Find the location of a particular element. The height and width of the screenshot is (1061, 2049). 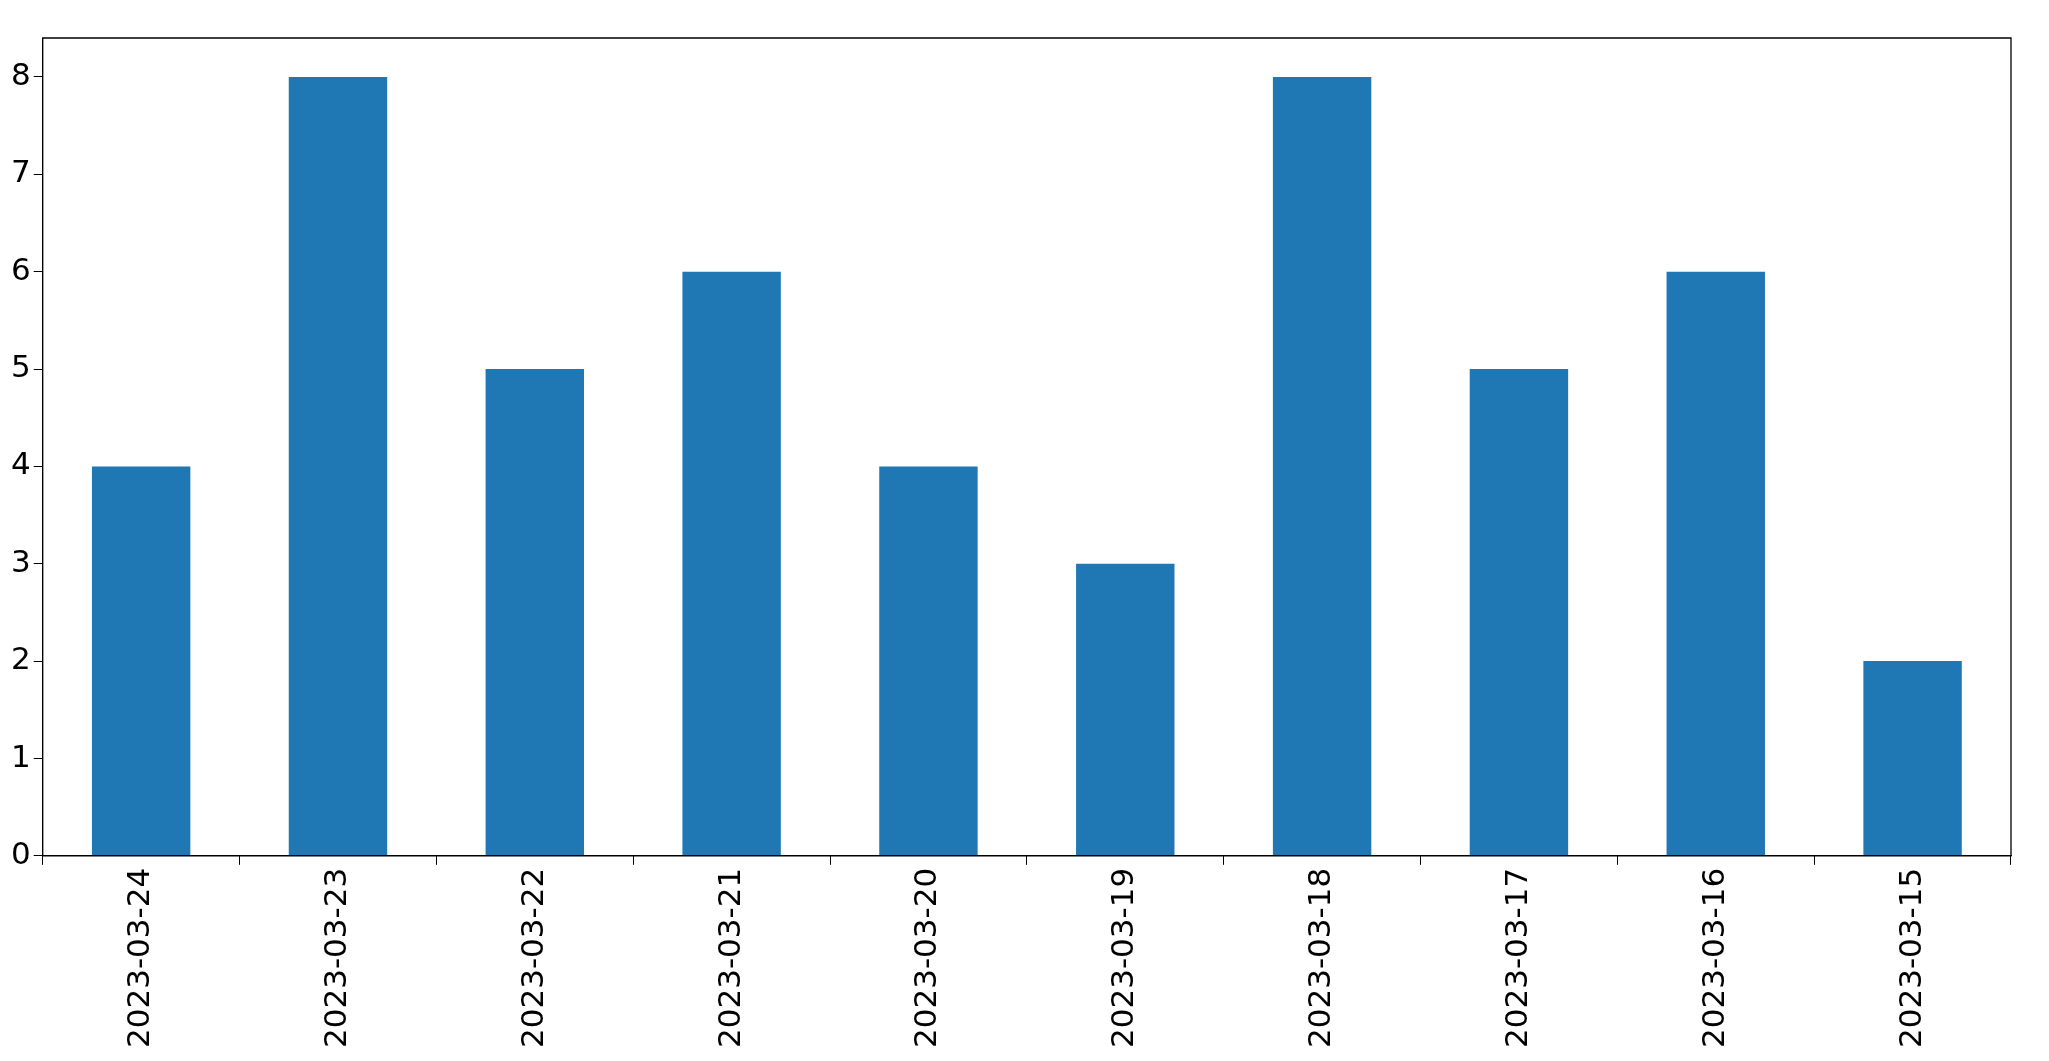

y-tick-label: 6 is located at coordinates (20, 268).